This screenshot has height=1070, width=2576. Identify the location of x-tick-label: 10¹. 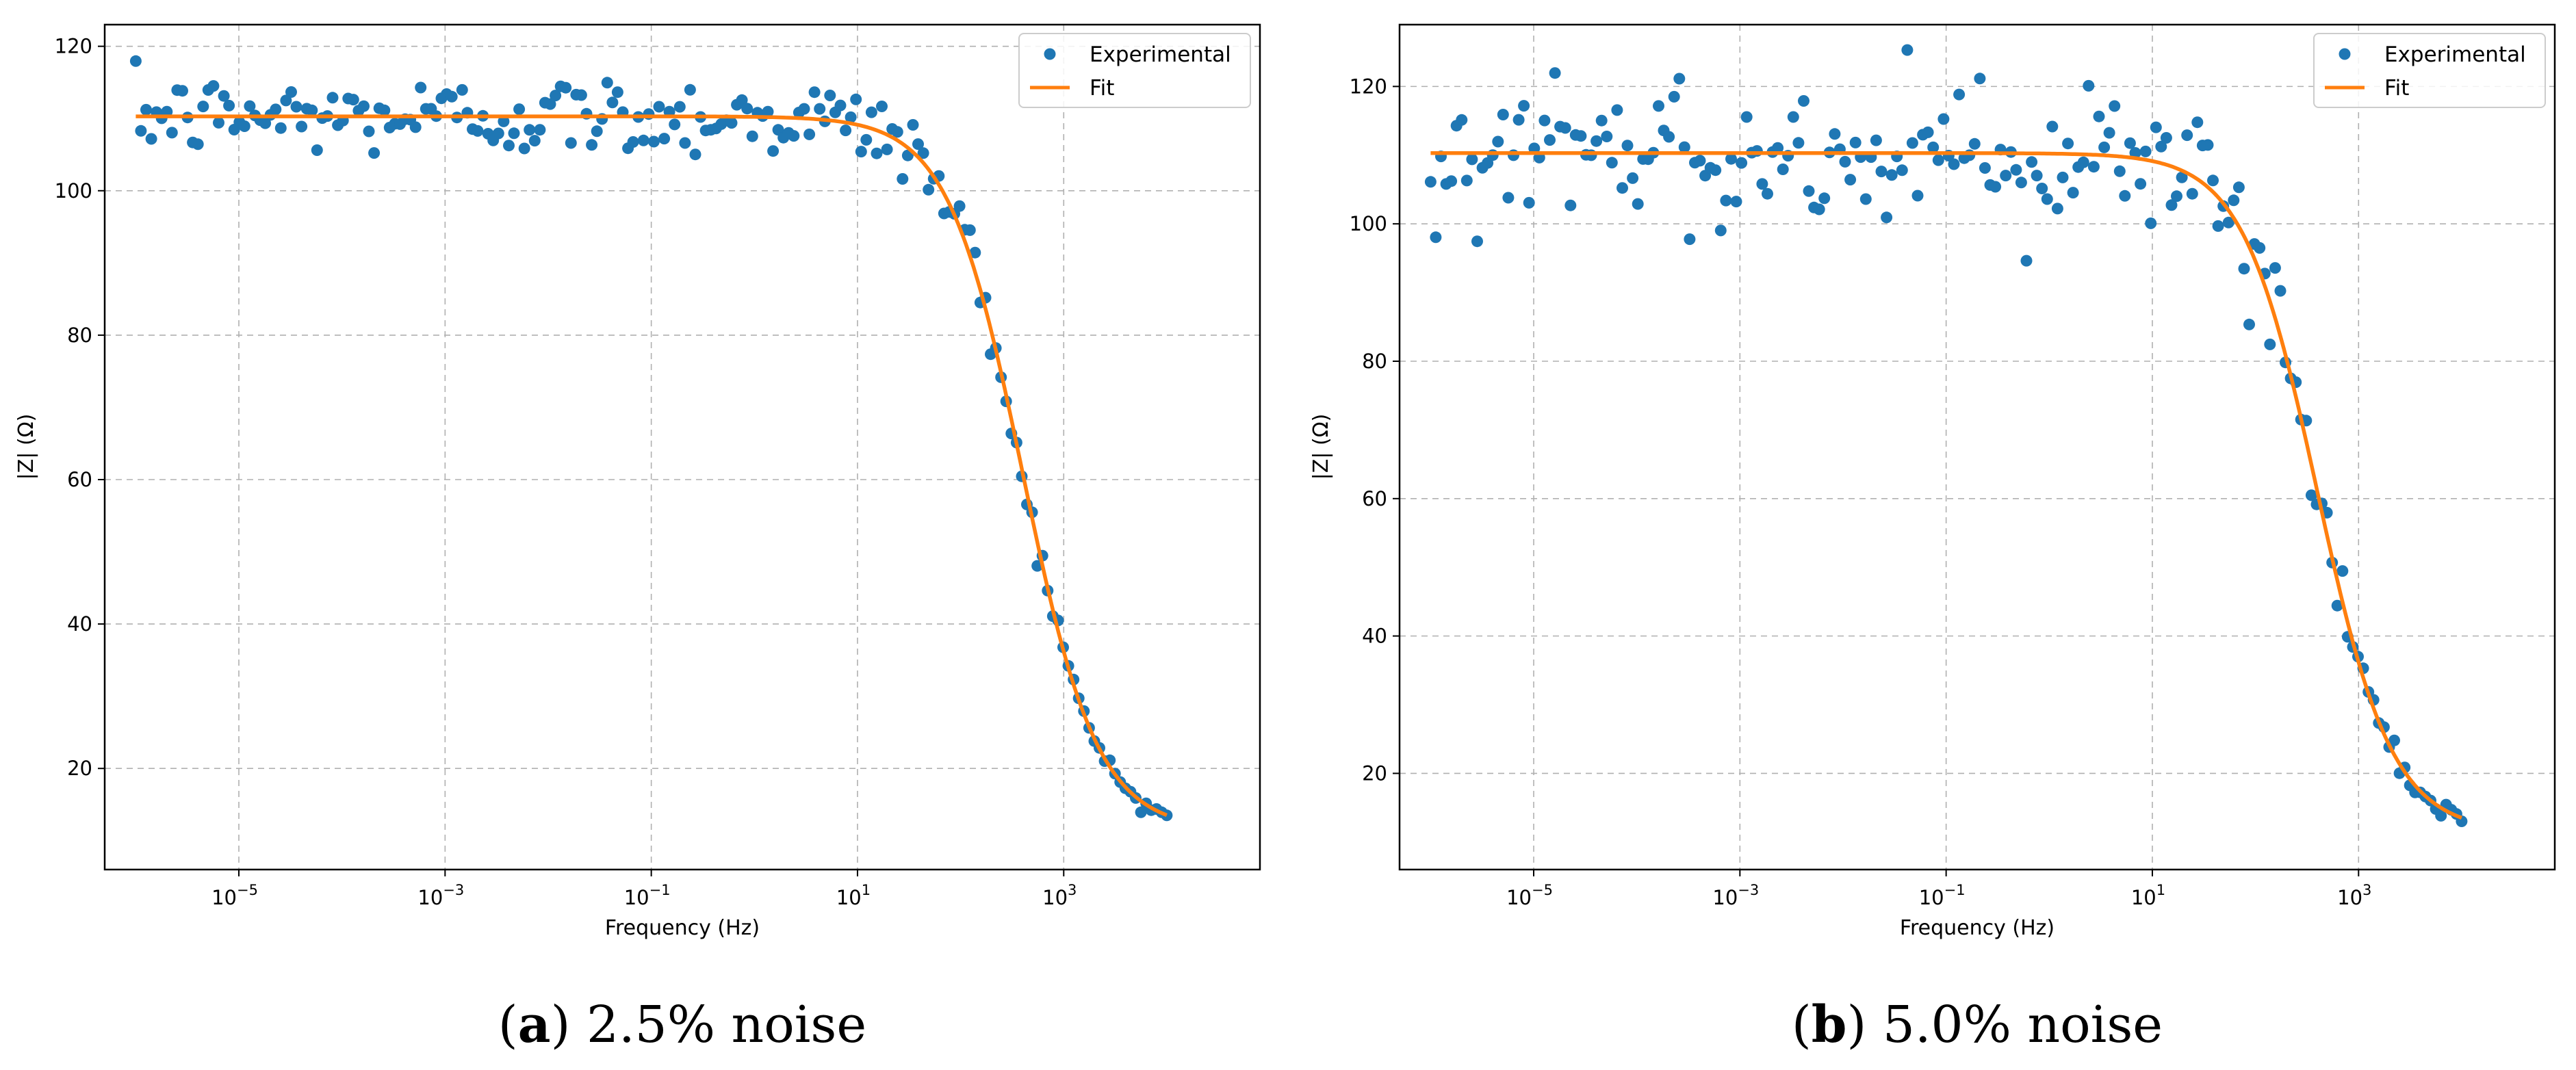
(853, 895).